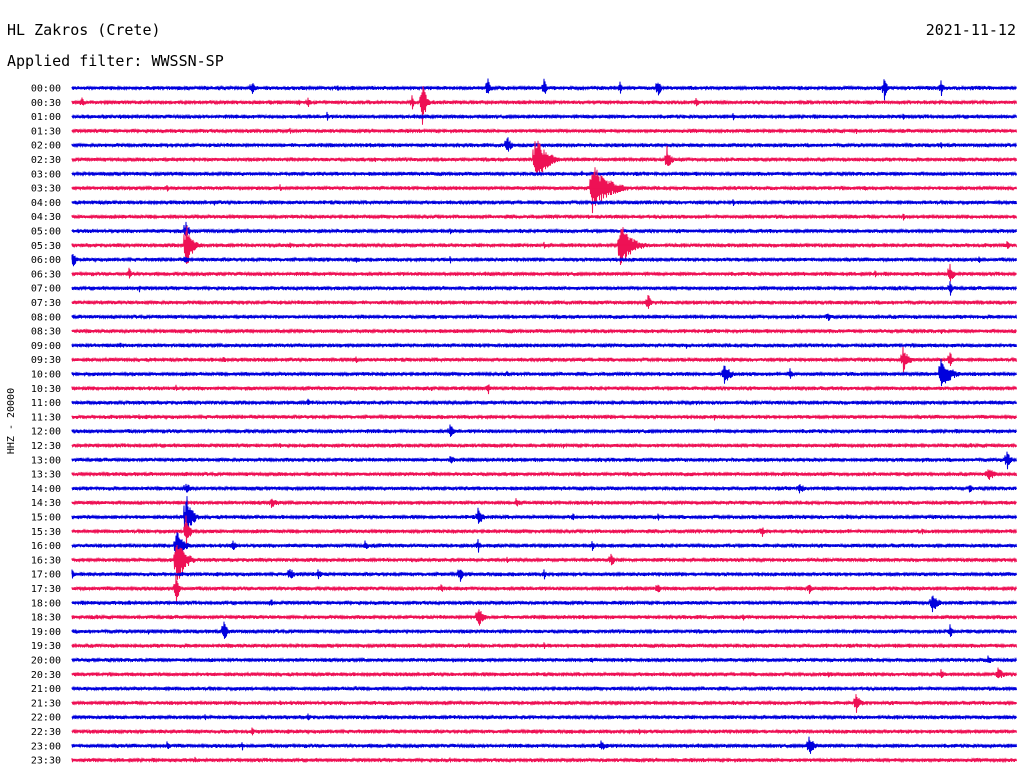 Image resolution: width=1024 pixels, height=780 pixels. Describe the element at coordinates (46, 160) in the screenshot. I see `time-tick-label: 02:30` at that location.